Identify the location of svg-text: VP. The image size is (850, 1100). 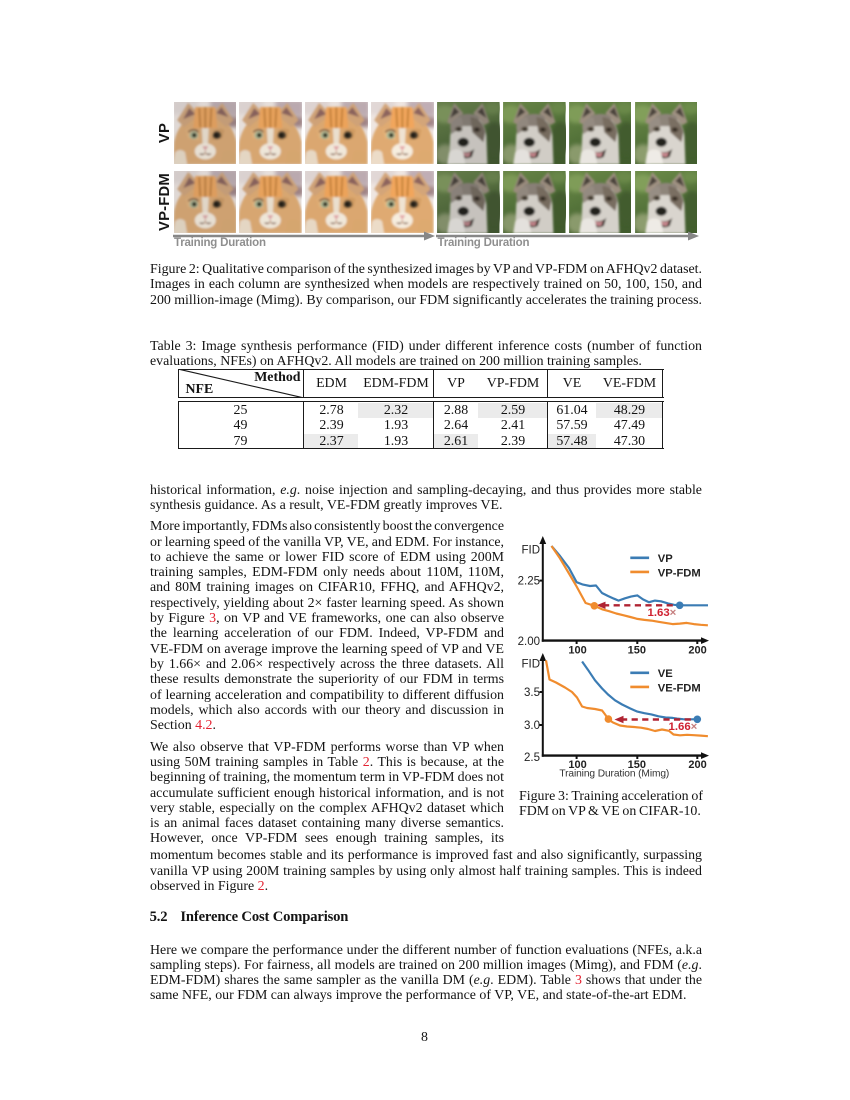
(665, 559).